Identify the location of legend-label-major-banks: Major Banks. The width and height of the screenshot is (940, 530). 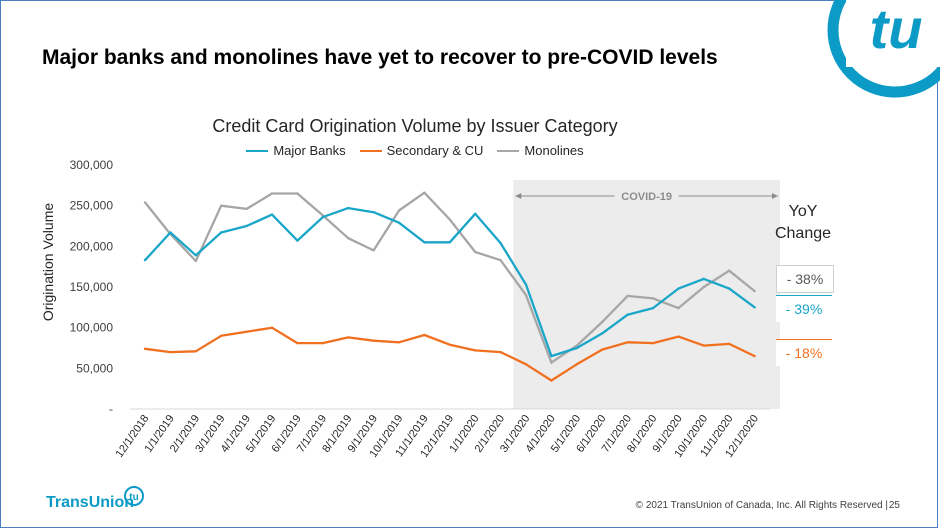
(309, 150).